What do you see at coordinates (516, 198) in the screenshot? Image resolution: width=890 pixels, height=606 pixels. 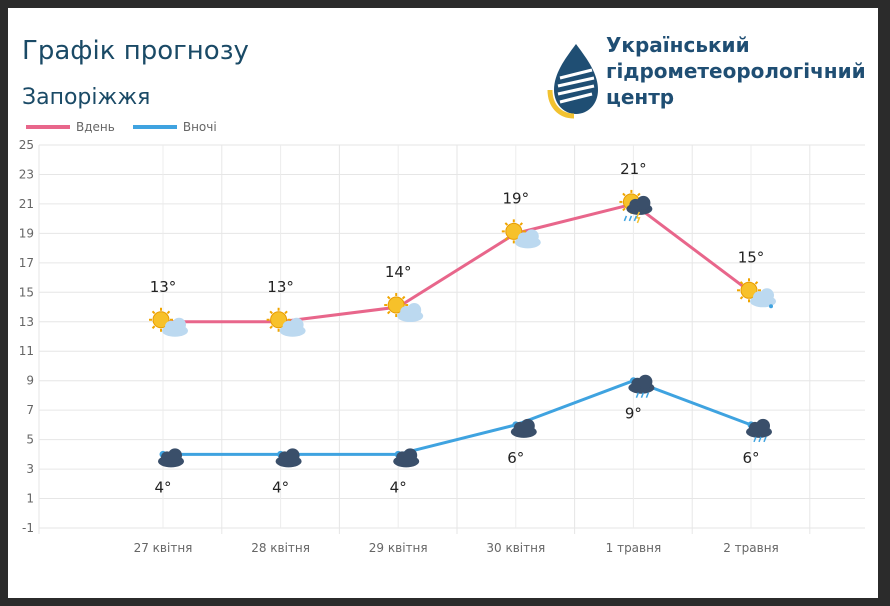 I see `data-label-day: 19°` at bounding box center [516, 198].